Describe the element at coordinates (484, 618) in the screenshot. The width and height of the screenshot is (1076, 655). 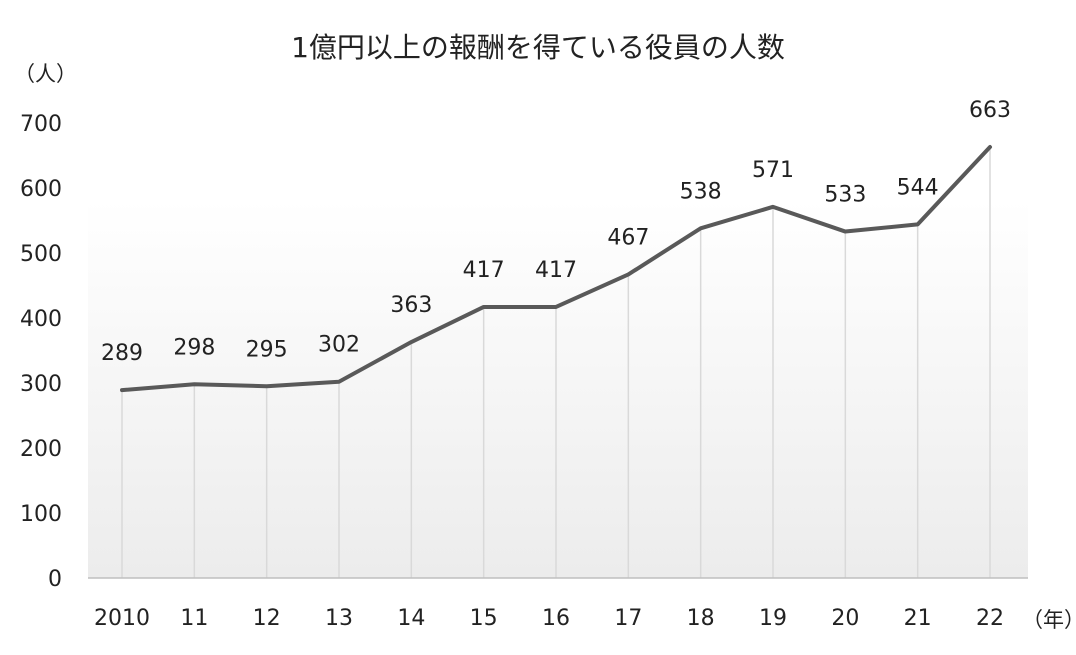
I see `x-tick-label: 15` at that location.